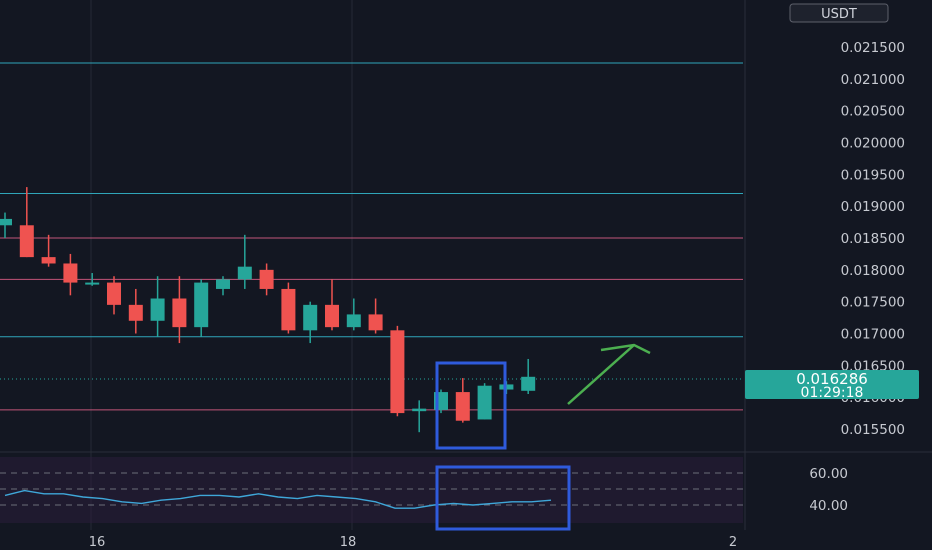 The height and width of the screenshot is (550, 932). I want to click on annotations, so click(543, 437).